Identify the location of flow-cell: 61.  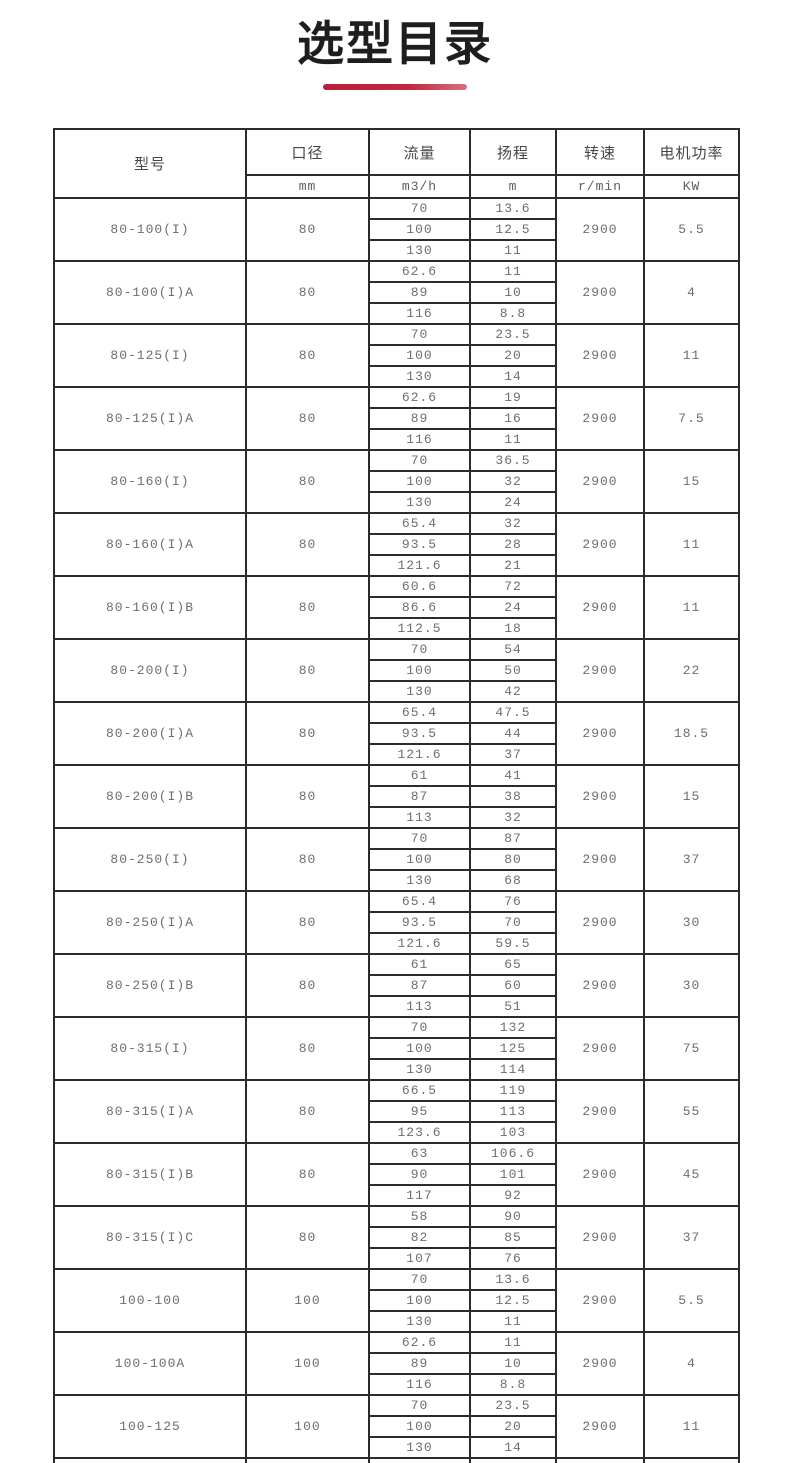
(419, 775).